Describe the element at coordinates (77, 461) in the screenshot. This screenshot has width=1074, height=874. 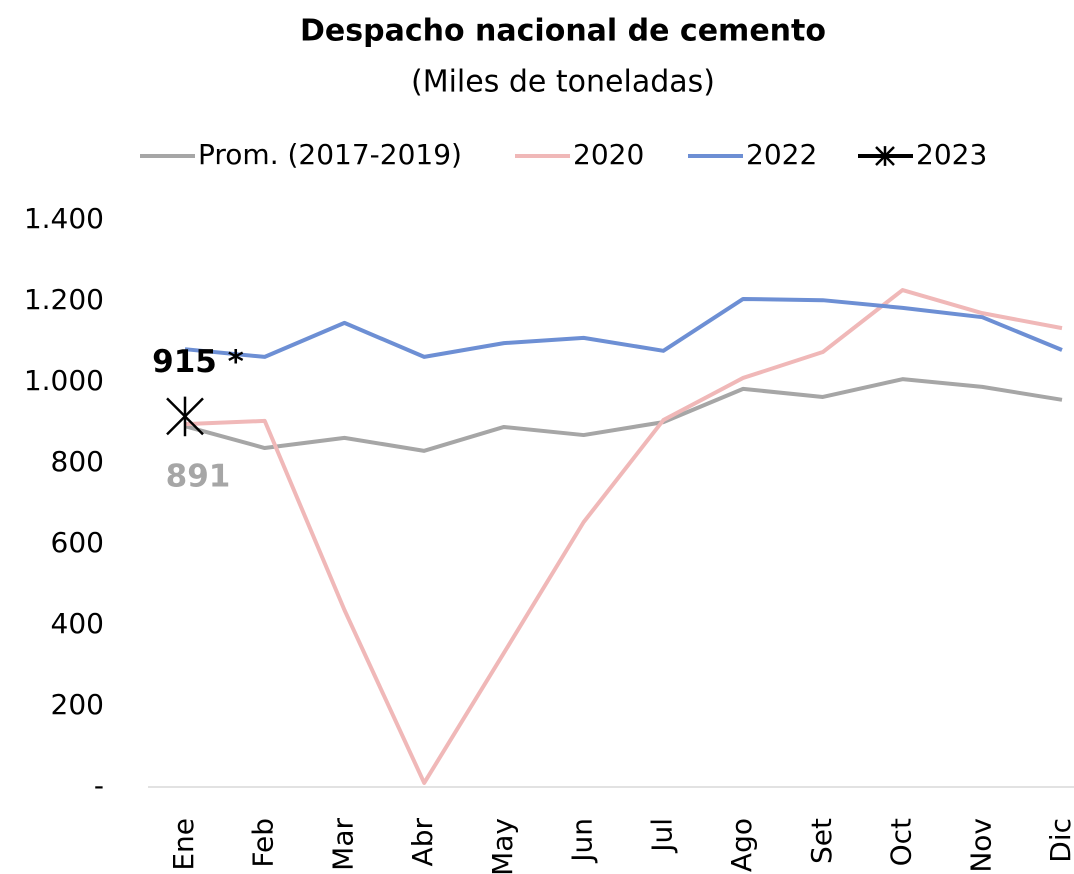
I see `y-tick-label: 800` at that location.